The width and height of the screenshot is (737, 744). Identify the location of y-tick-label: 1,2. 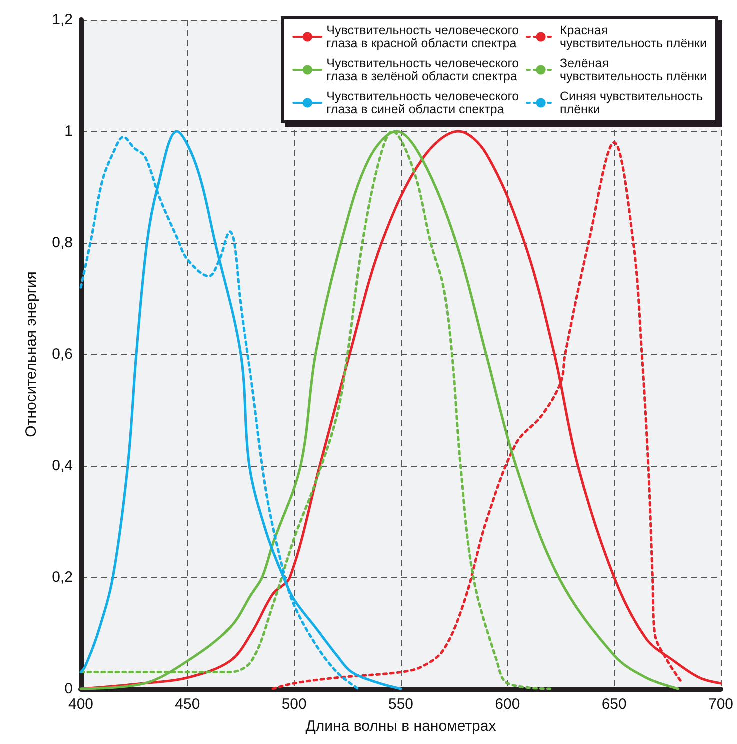
(62, 20).